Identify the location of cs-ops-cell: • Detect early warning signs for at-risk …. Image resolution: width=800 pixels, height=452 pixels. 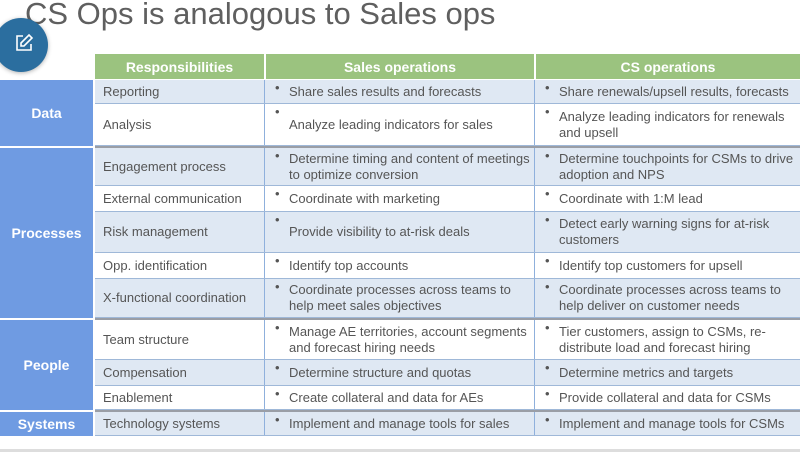
(667, 232).